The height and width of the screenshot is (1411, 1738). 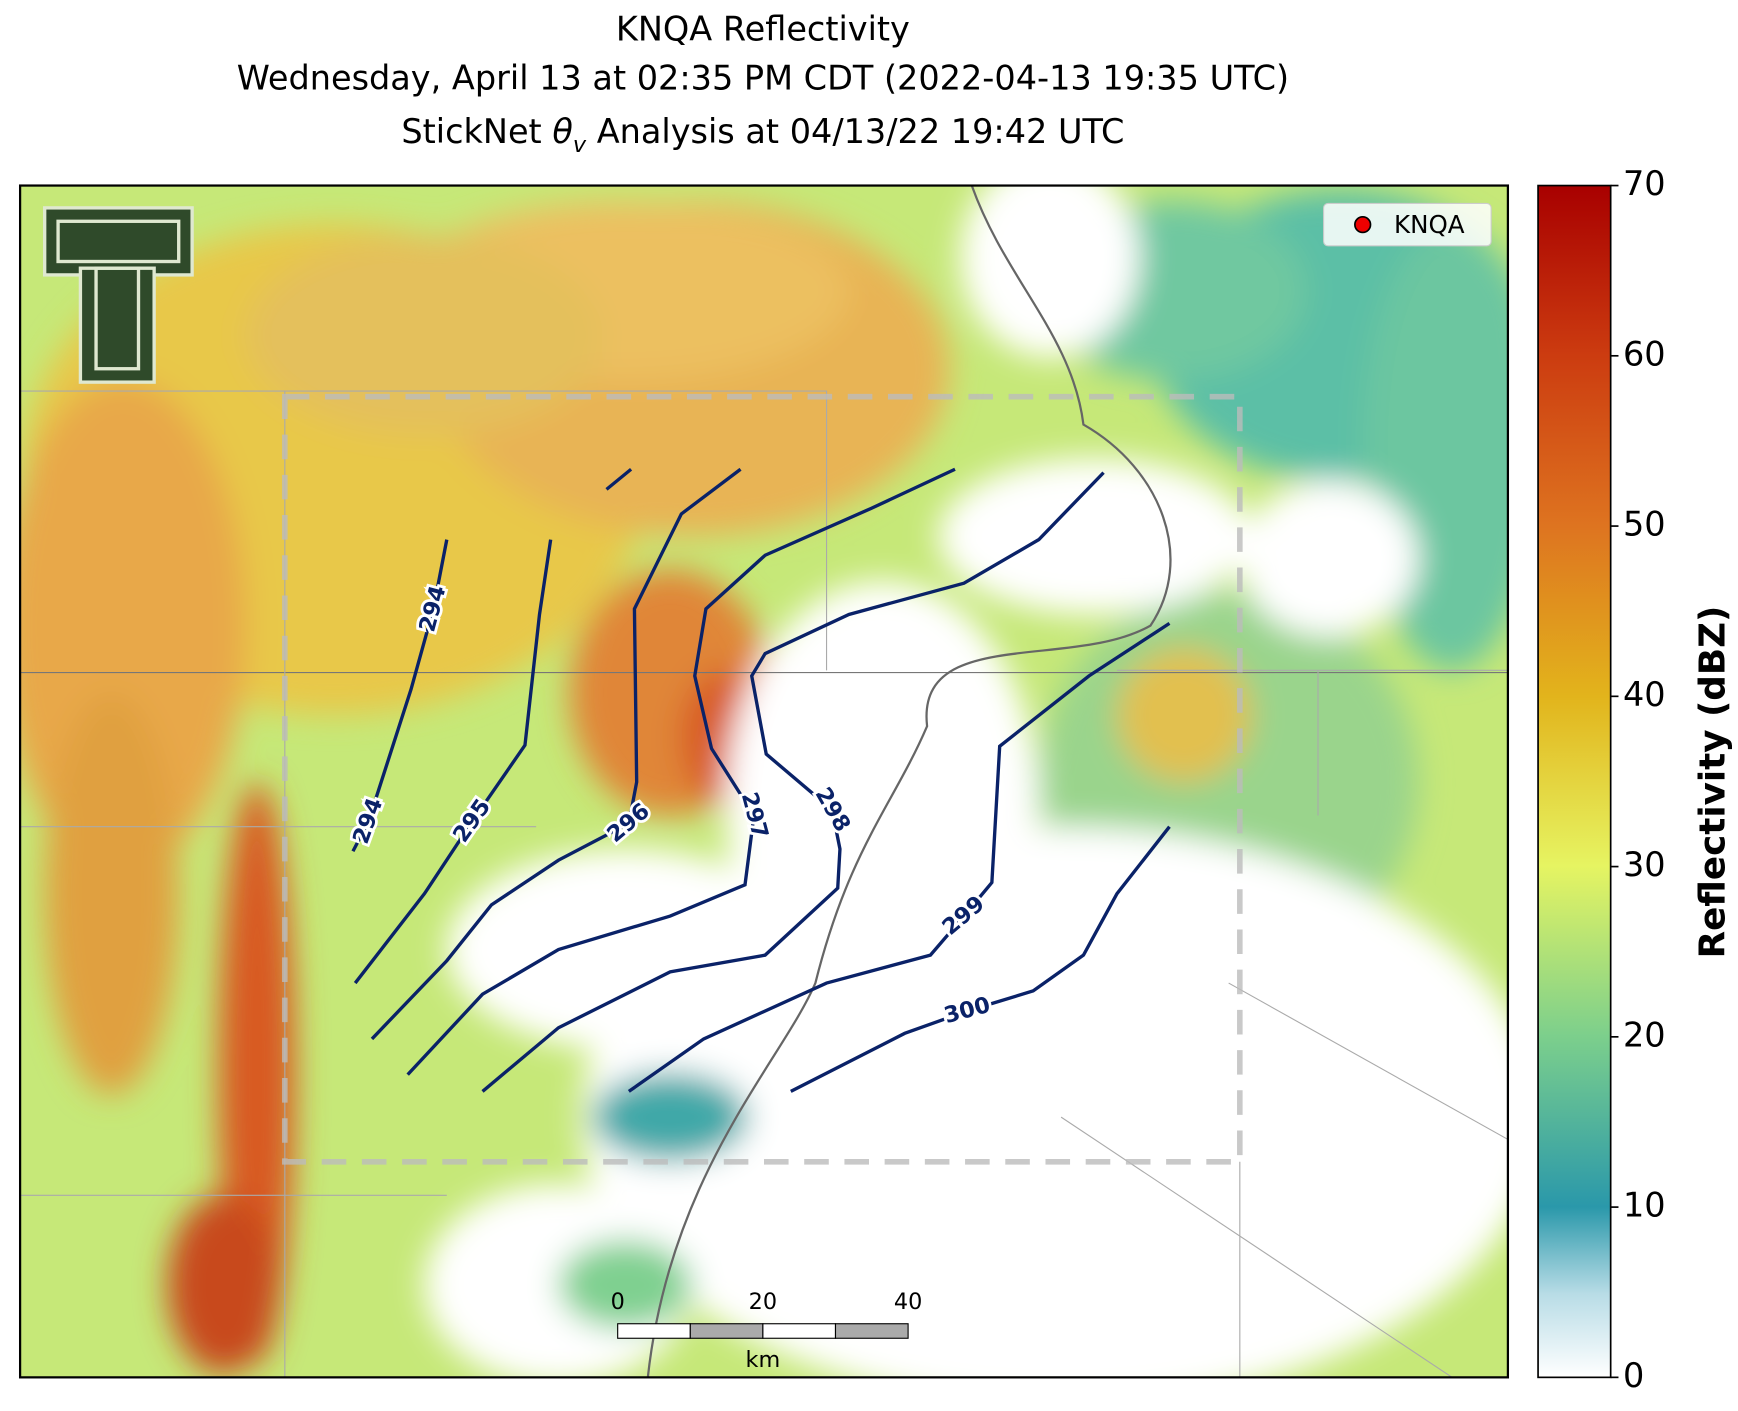 I want to click on legend-box, so click(x=1407, y=224).